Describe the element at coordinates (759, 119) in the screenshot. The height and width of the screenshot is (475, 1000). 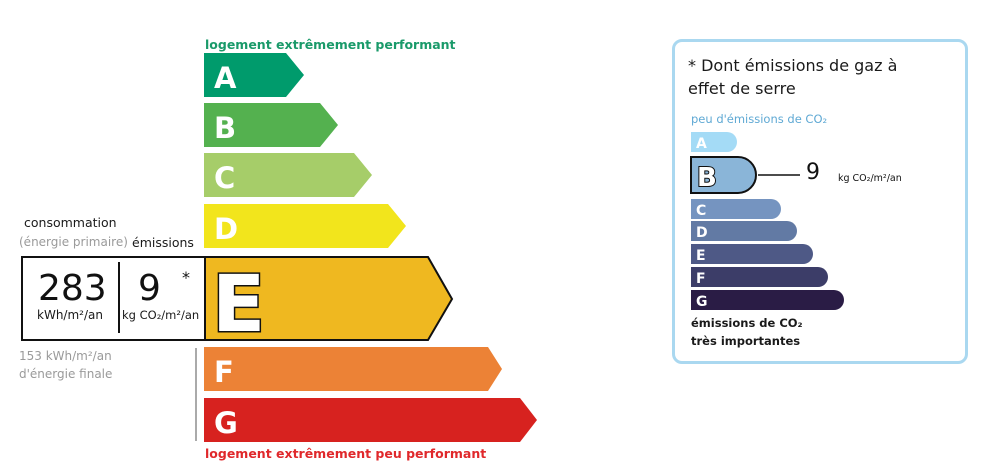
I see `ges-top-label: peu d'émissions de CO₂` at that location.